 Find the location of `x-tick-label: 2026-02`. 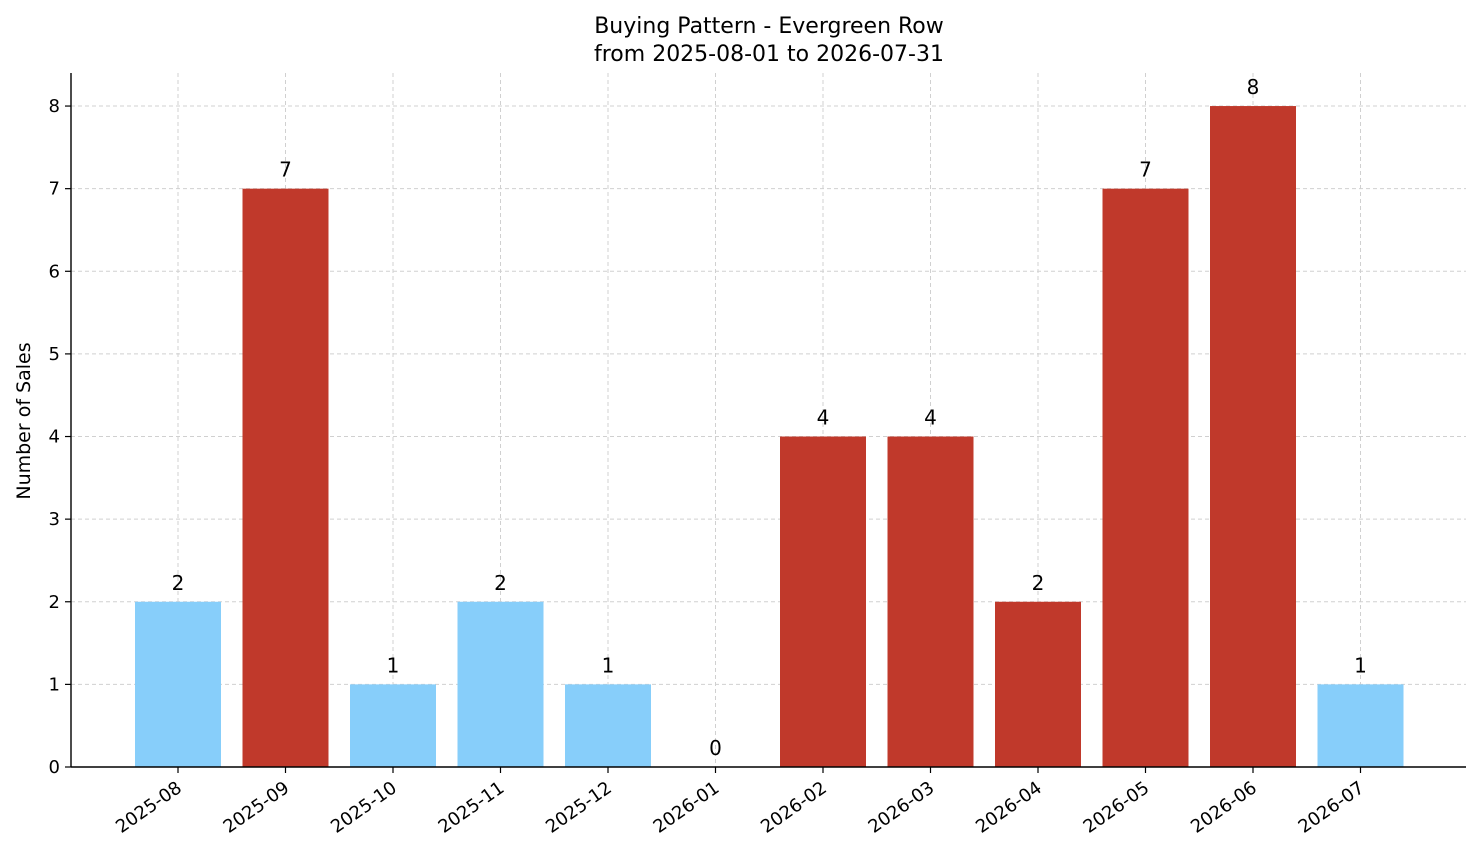

x-tick-label: 2026-02 is located at coordinates (794, 807).